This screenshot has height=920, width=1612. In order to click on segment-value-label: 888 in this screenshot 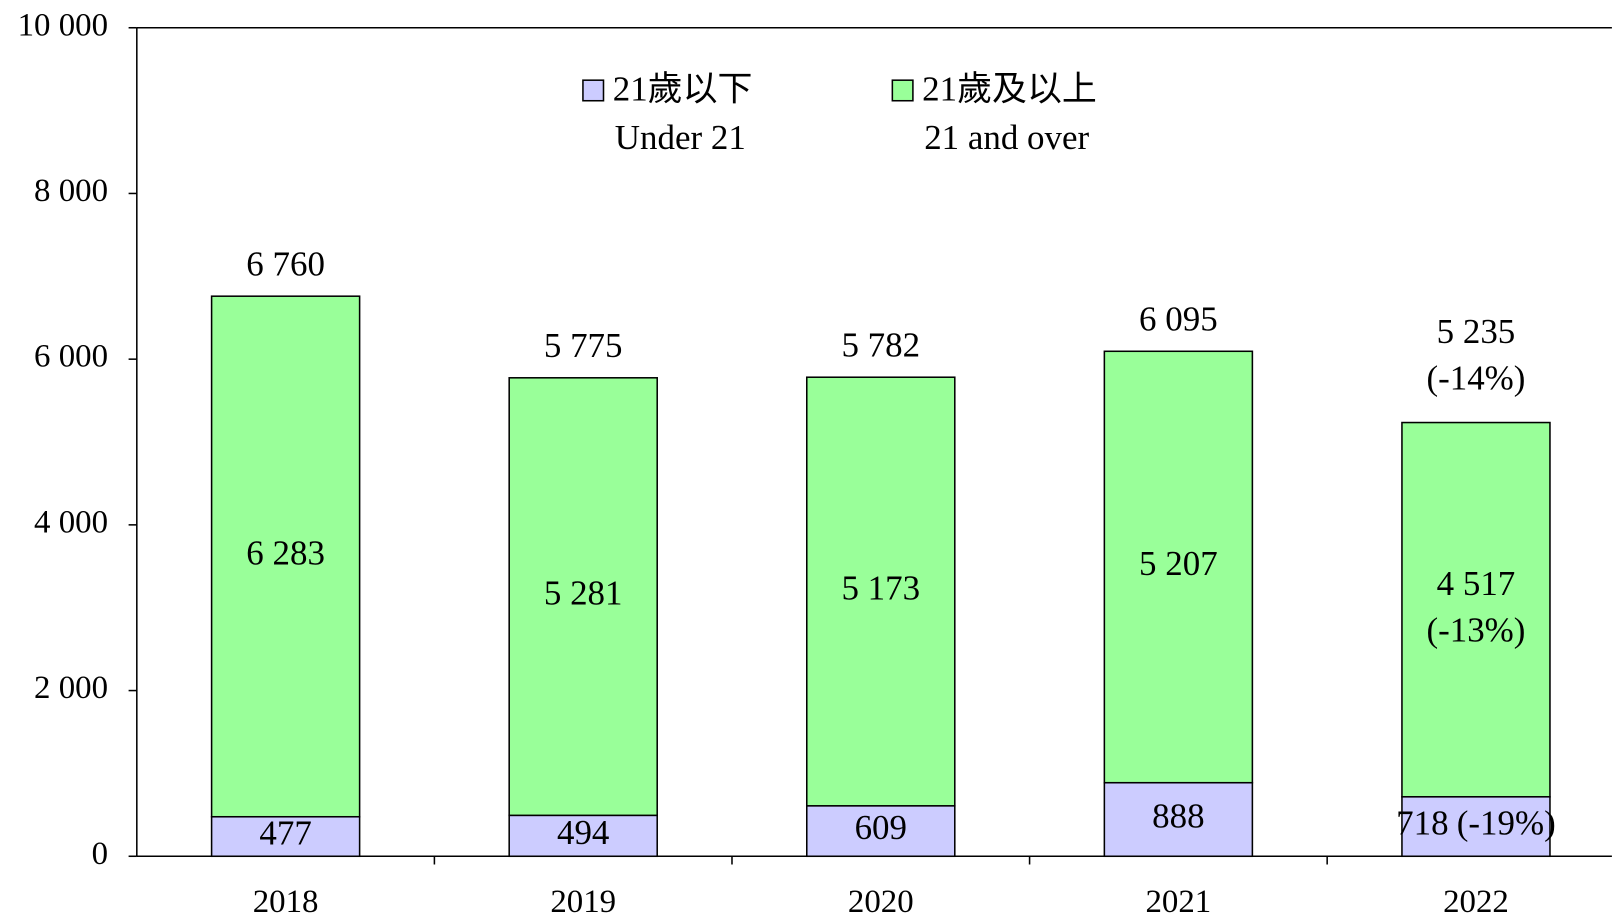, I will do `click(1178, 815)`.